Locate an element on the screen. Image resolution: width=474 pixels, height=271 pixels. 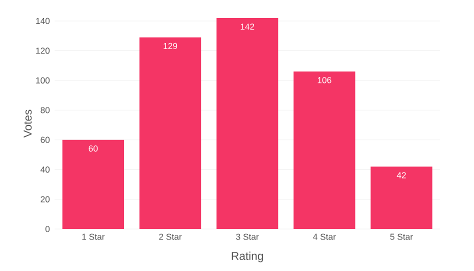
x-tick-label: 2 Star is located at coordinates (170, 237).